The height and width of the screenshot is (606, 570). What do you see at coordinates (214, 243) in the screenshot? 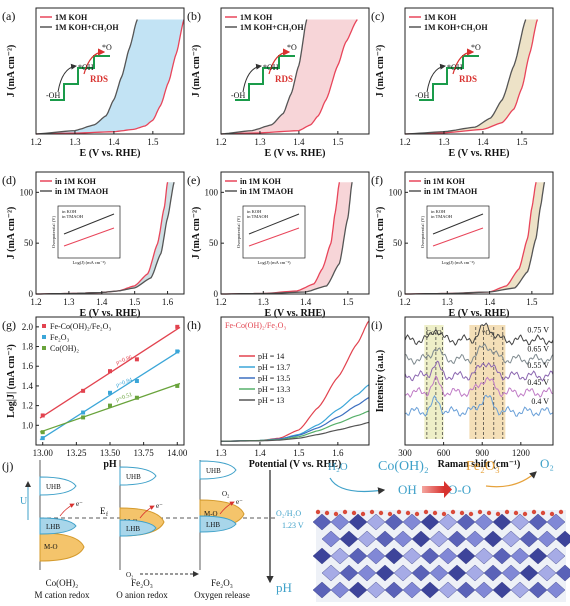
I see `y-tick-label: 50` at bounding box center [214, 243].